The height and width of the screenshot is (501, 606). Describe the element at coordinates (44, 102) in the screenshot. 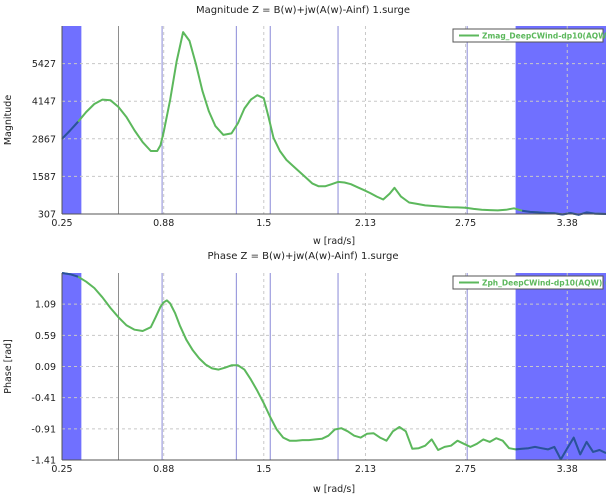

I see `y-tick-label: 4147` at that location.